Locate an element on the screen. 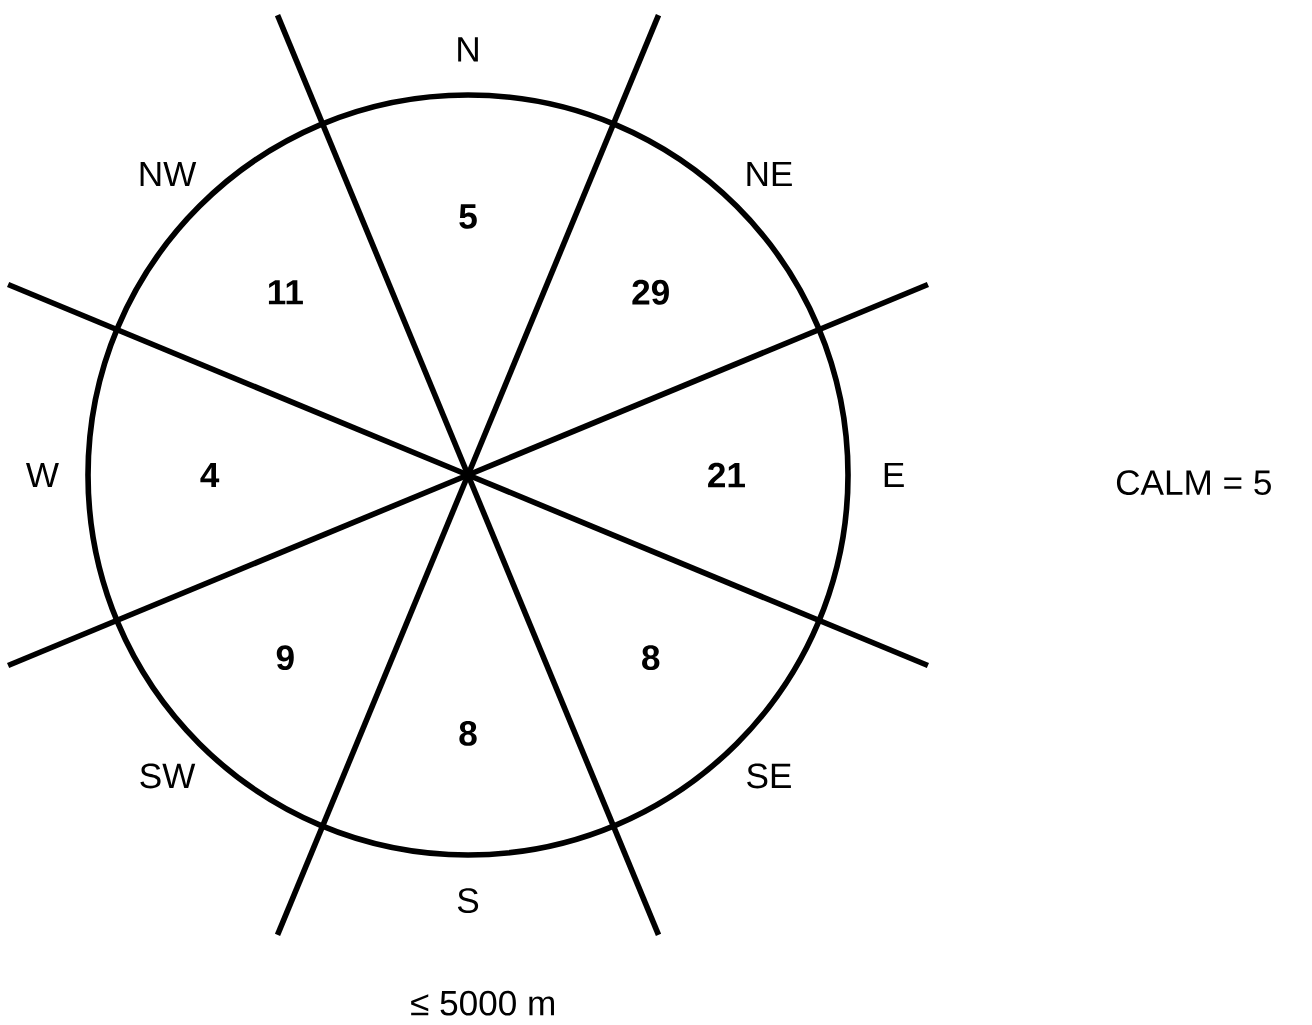  category-label: NE is located at coordinates (769, 174).